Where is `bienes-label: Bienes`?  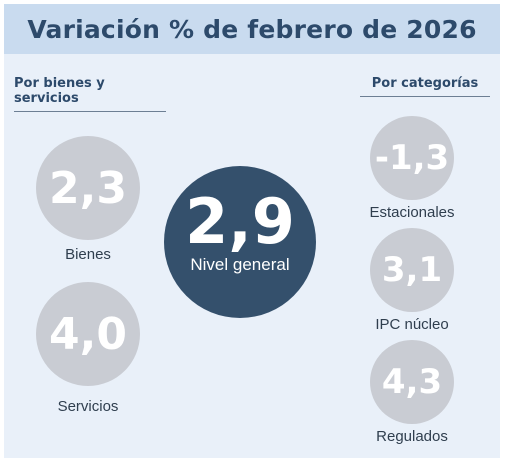
bienes-label: Bienes is located at coordinates (88, 254).